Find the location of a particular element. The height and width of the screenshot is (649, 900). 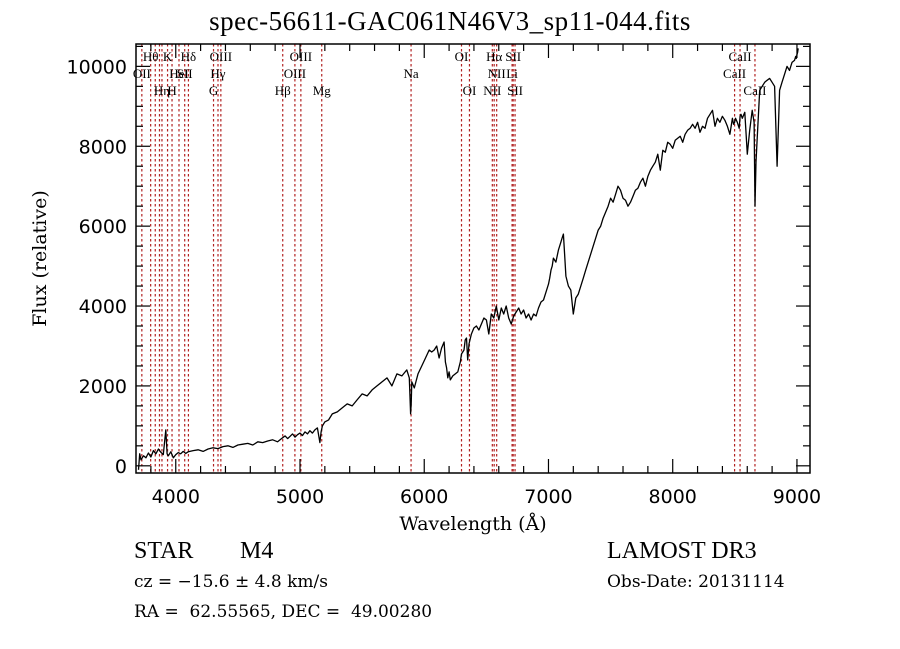

x-tick-label: 7000 is located at coordinates (548, 497).